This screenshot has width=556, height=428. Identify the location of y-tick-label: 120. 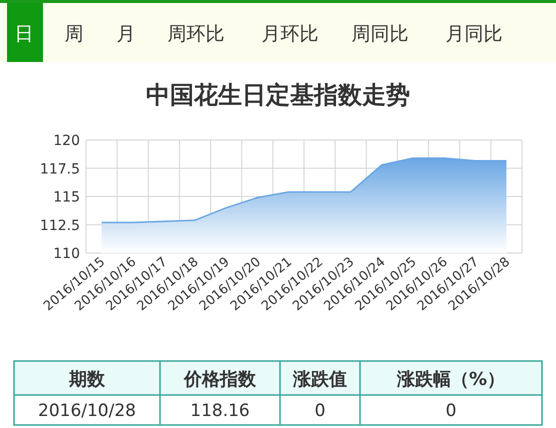
(66, 141).